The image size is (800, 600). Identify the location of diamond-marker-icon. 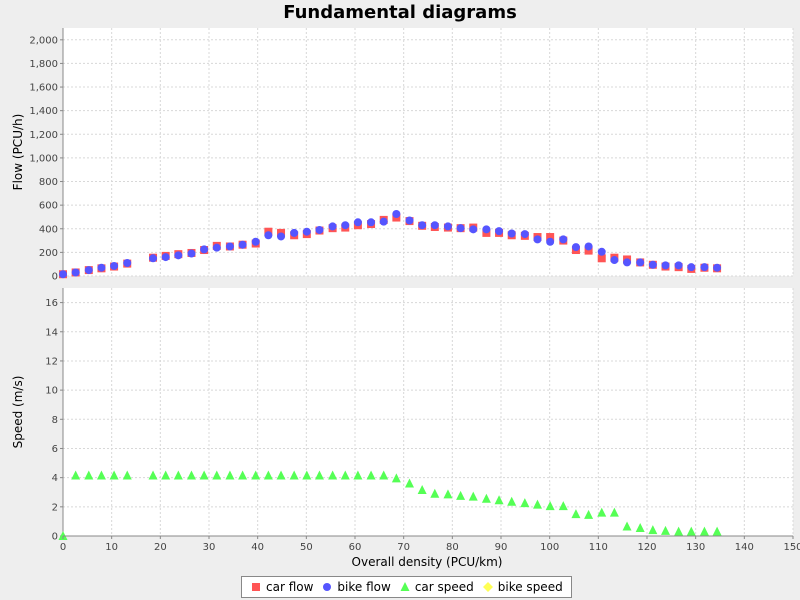
(487, 587).